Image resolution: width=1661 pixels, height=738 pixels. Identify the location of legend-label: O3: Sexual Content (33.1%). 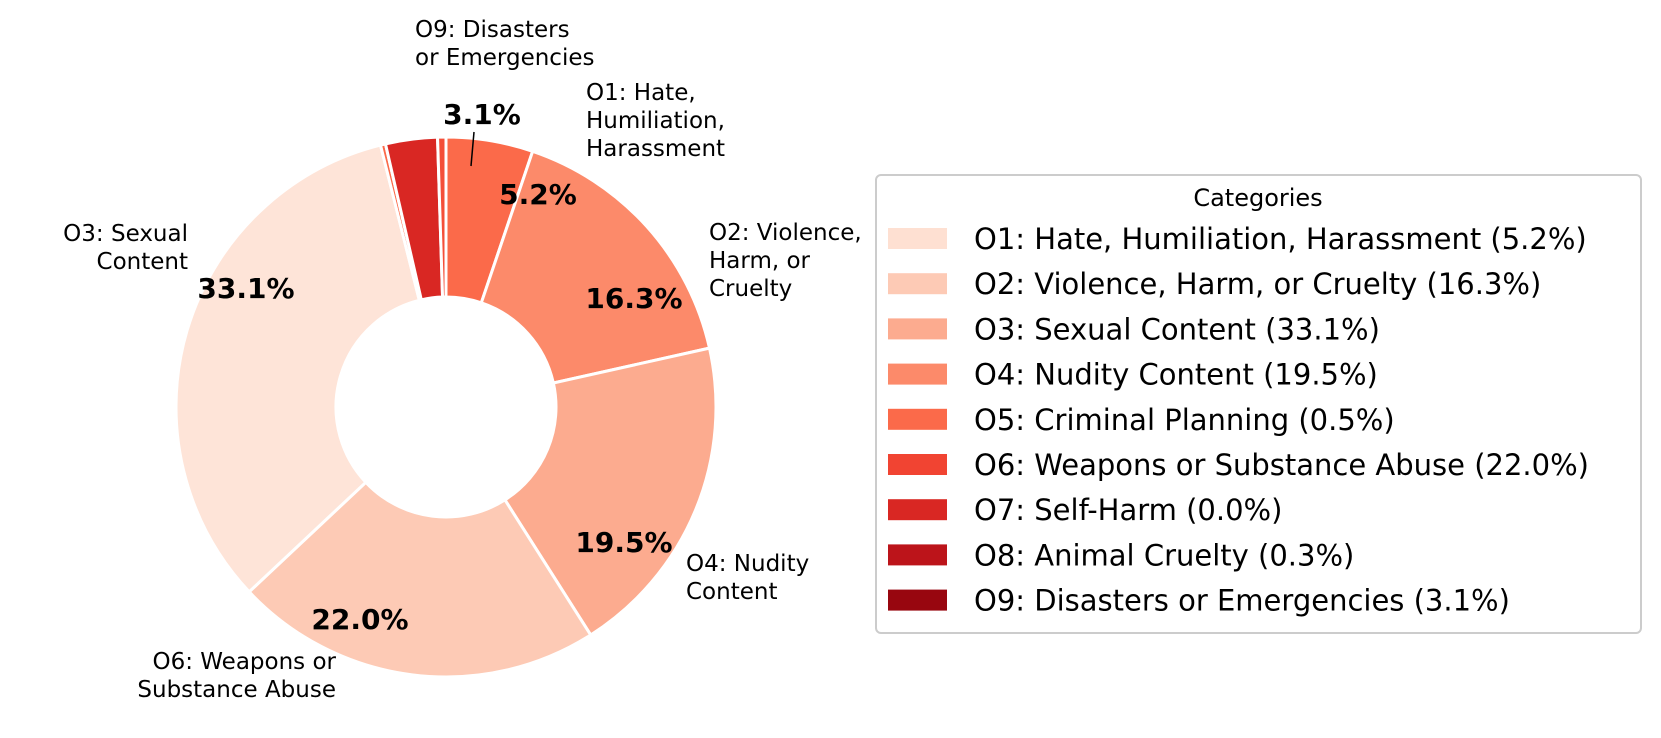
(1177, 329).